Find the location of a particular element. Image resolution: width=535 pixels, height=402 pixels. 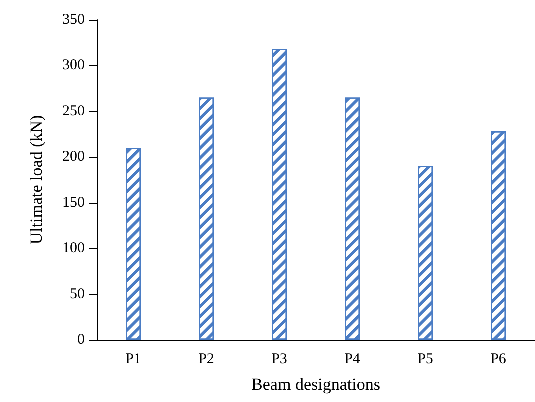

x-tick-label: P6 is located at coordinates (498, 360).